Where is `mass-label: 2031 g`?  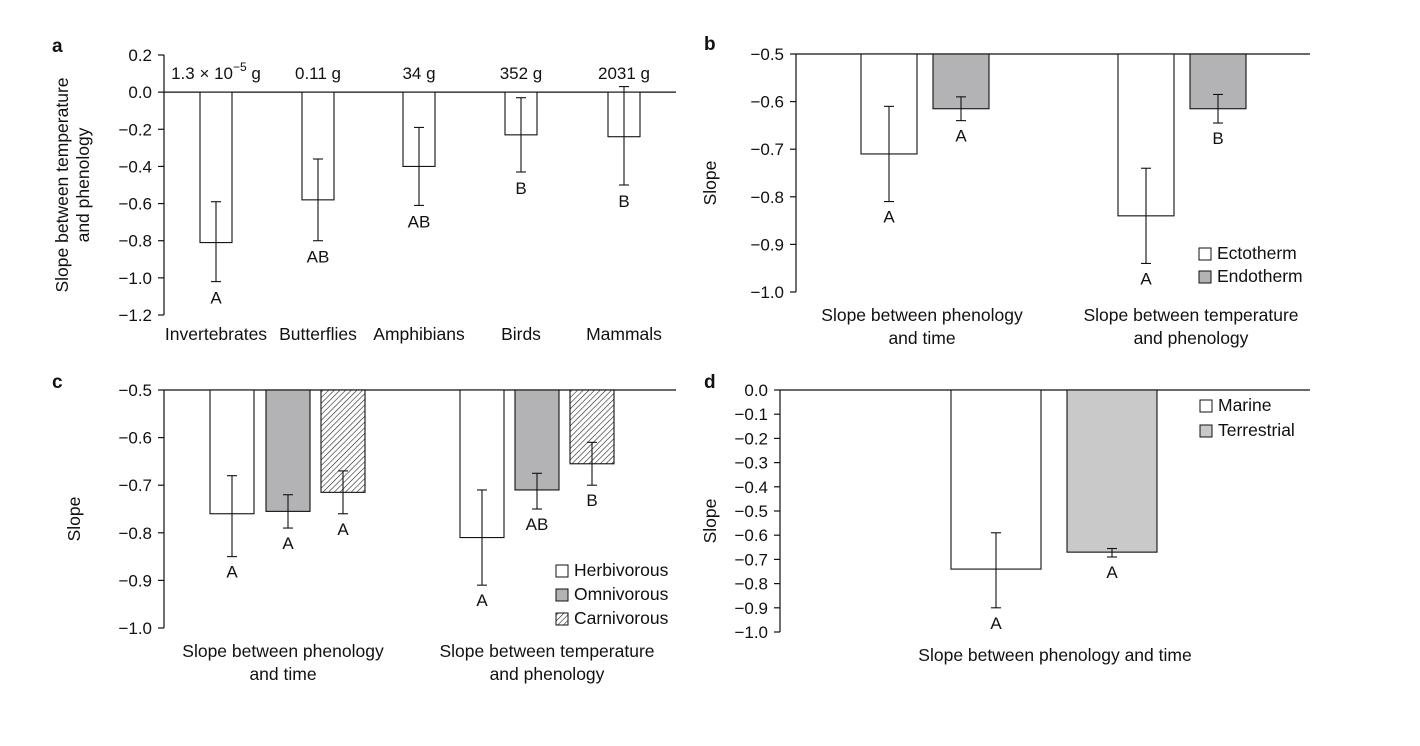
mass-label: 2031 g is located at coordinates (624, 73).